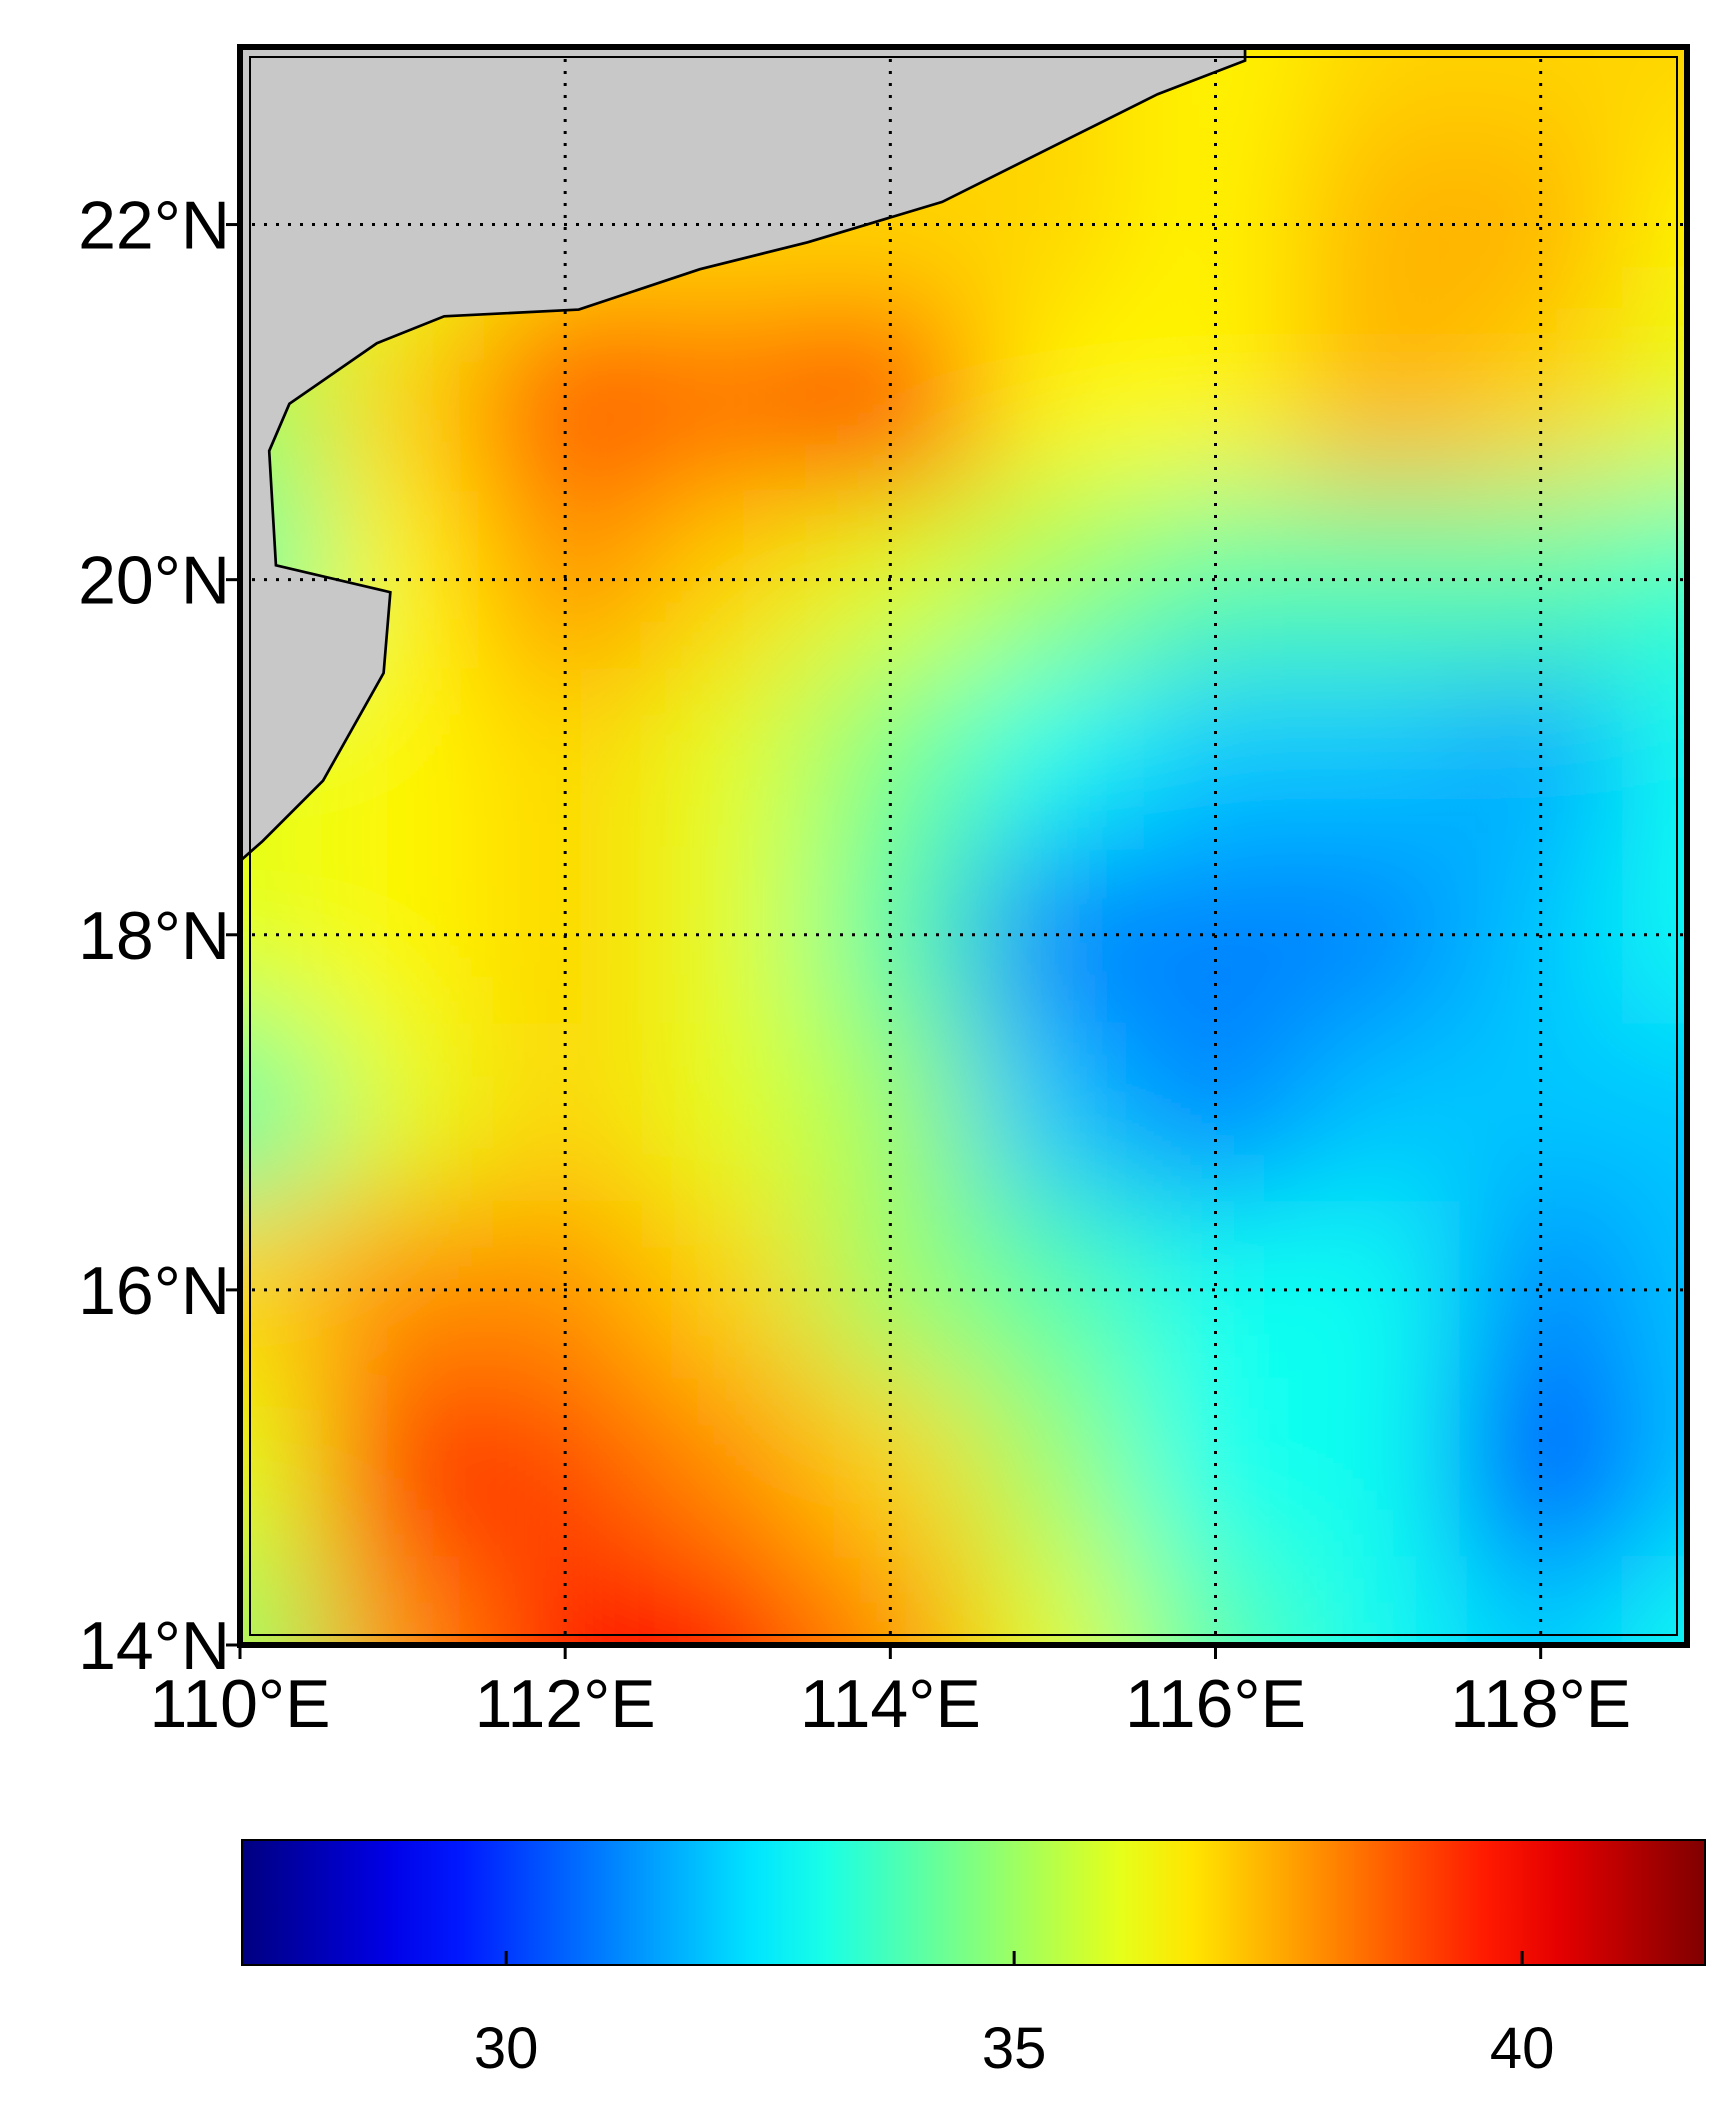 Image resolution: width=1732 pixels, height=2111 pixels. What do you see at coordinates (154, 1646) in the screenshot?
I see `y-tick-label: 14°N` at bounding box center [154, 1646].